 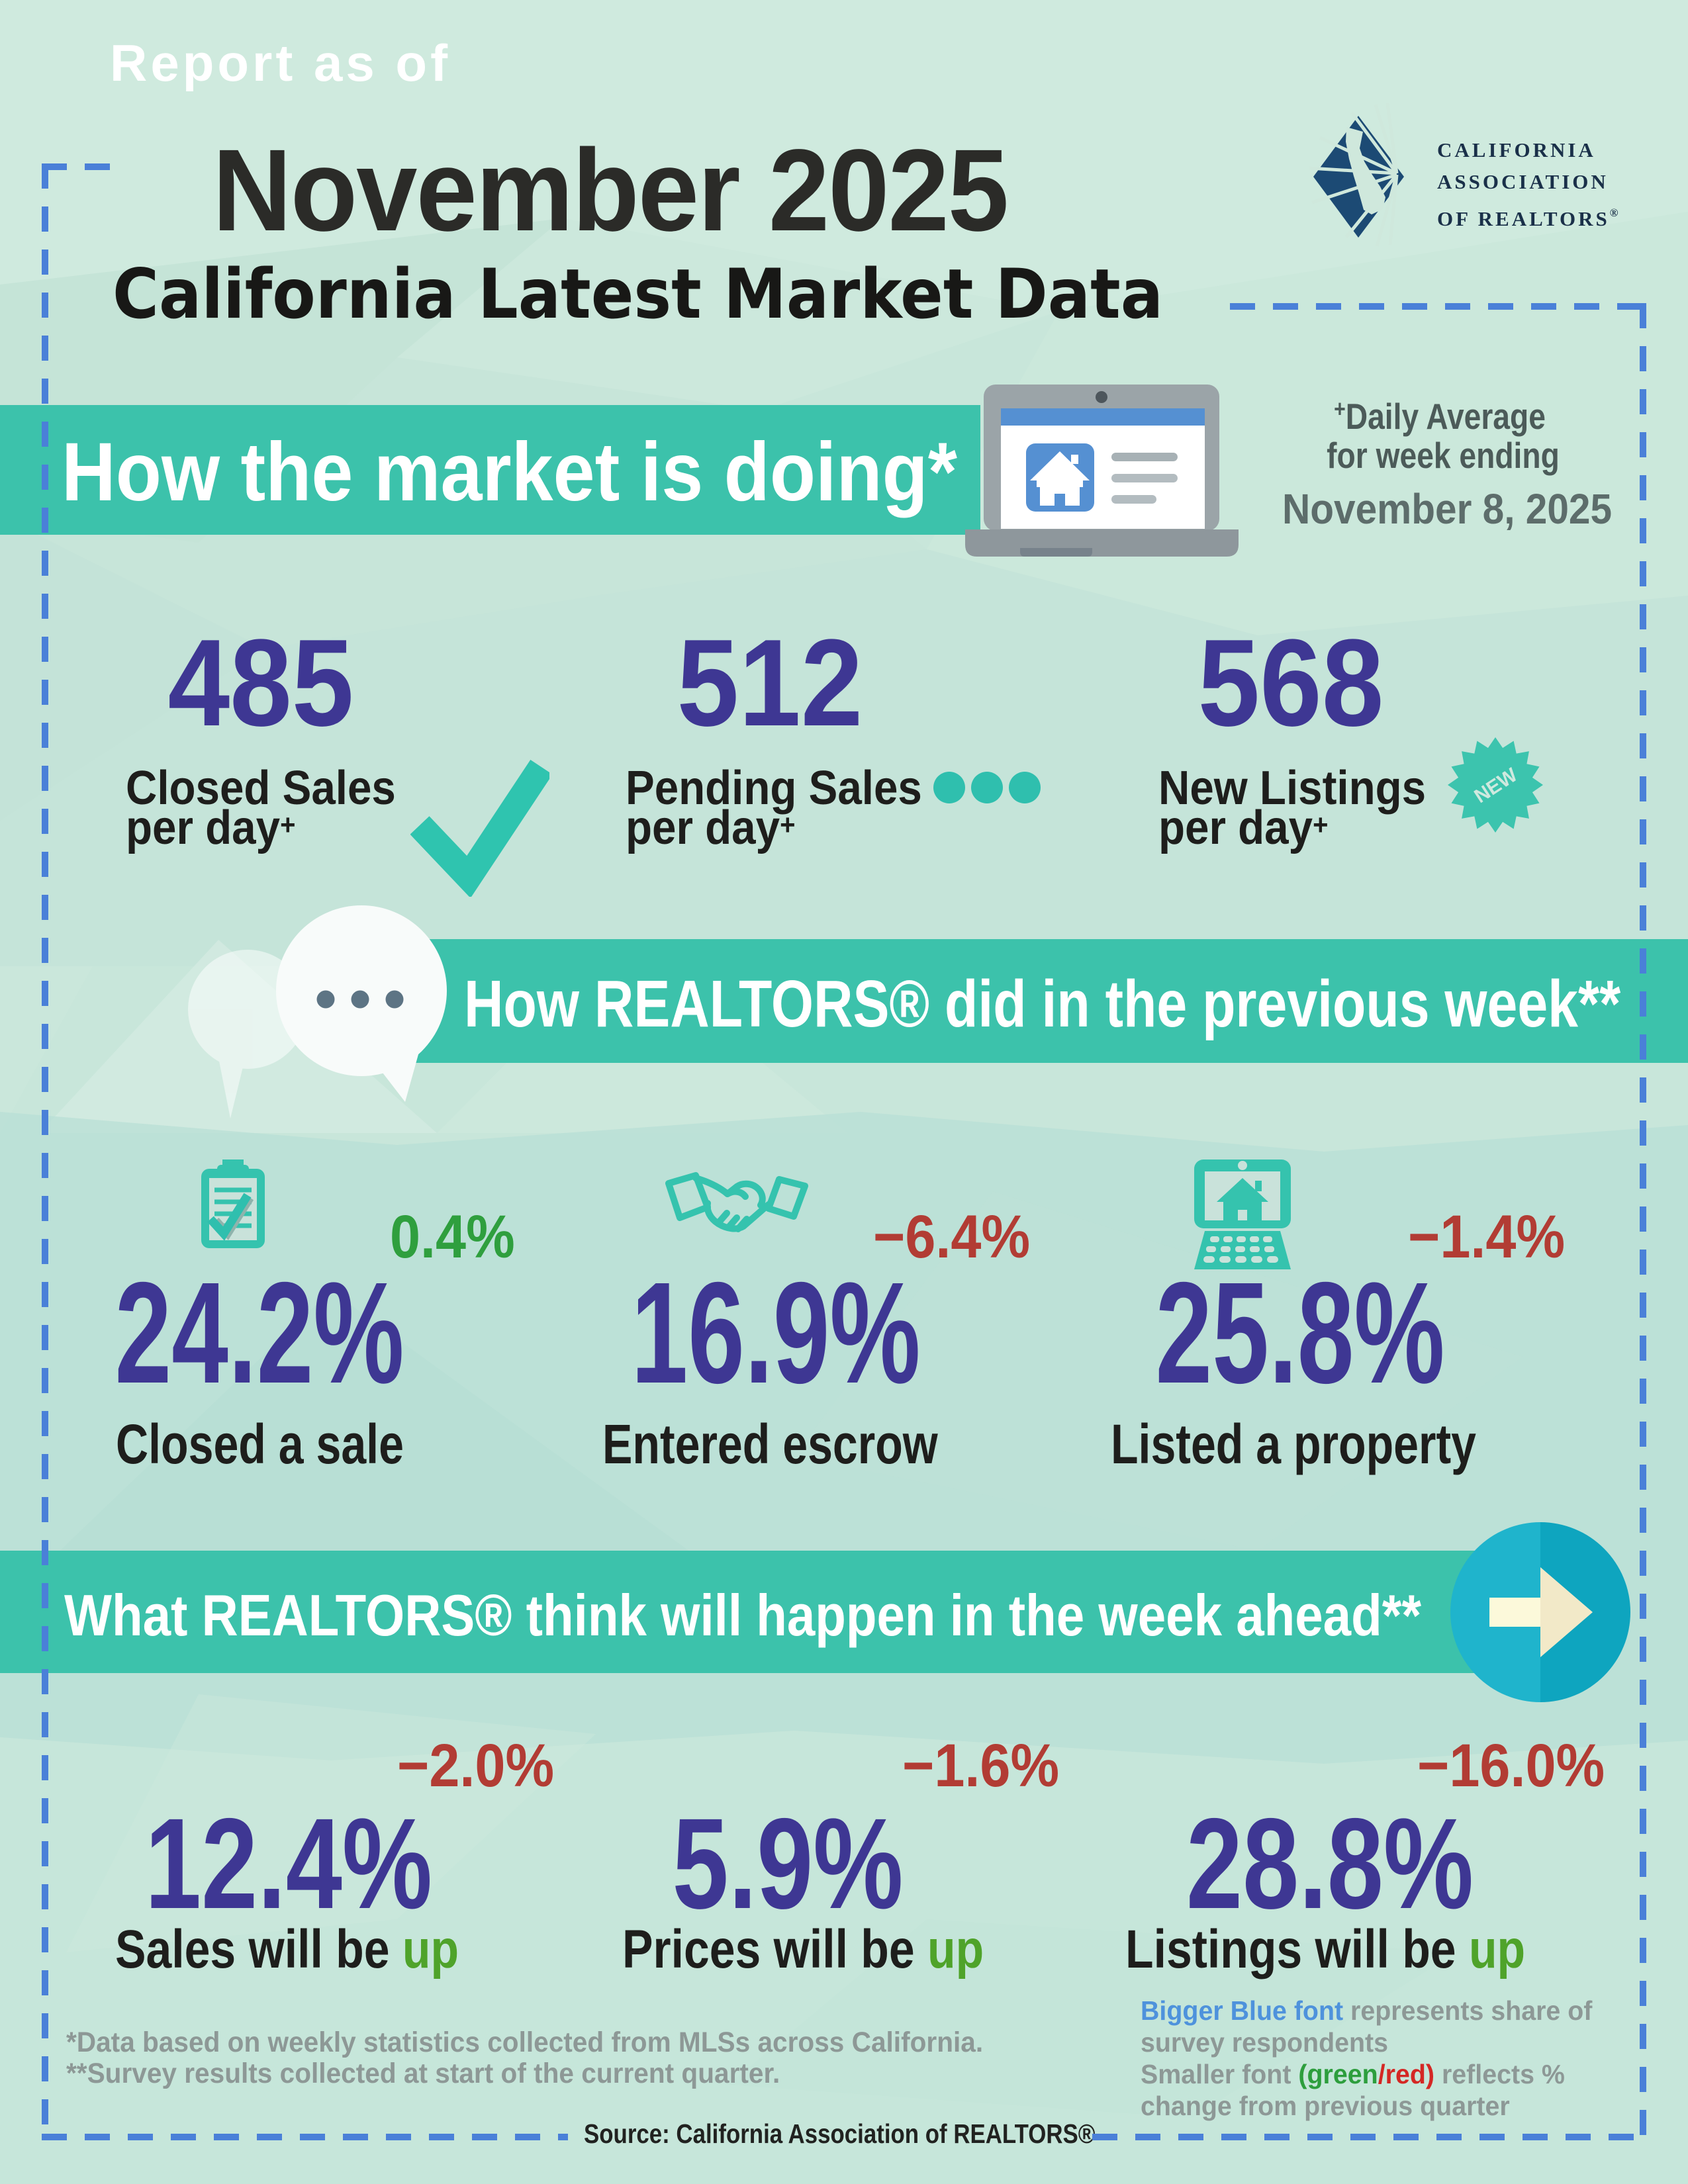 What do you see at coordinates (233, 1204) in the screenshot?
I see `clipboard-check-icon` at bounding box center [233, 1204].